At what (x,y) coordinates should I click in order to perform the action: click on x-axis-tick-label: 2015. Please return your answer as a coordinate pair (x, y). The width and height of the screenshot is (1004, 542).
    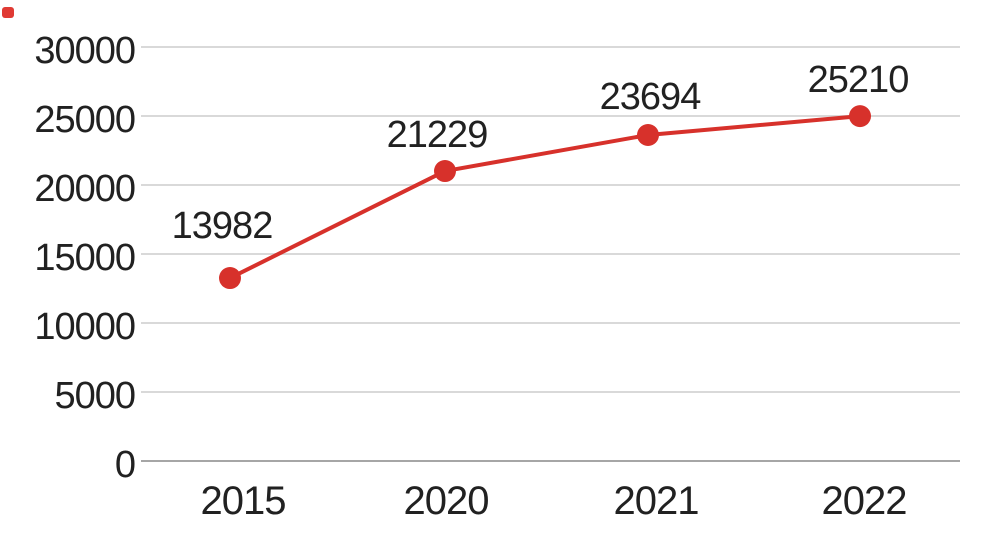
    Looking at the image, I should click on (243, 501).